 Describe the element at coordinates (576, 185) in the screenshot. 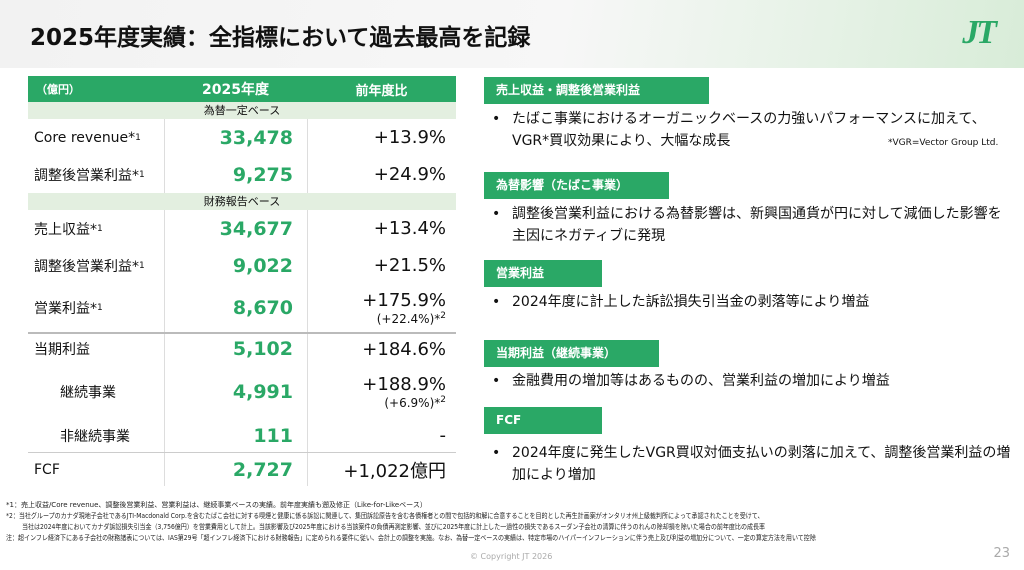

I see `section-header: 為替影響（たばこ事業）` at that location.